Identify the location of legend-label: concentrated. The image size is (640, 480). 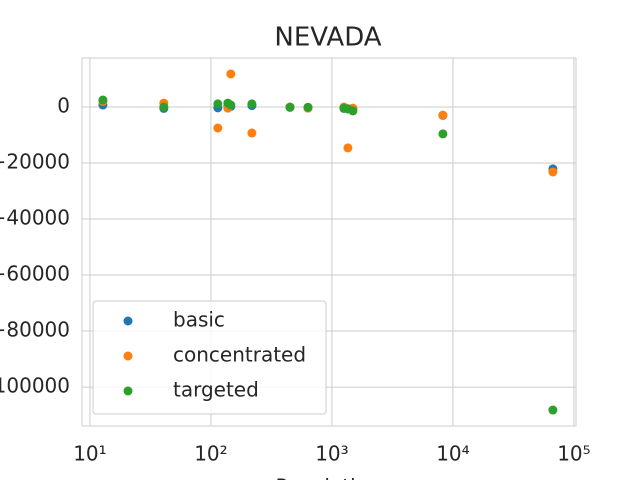
(239, 355).